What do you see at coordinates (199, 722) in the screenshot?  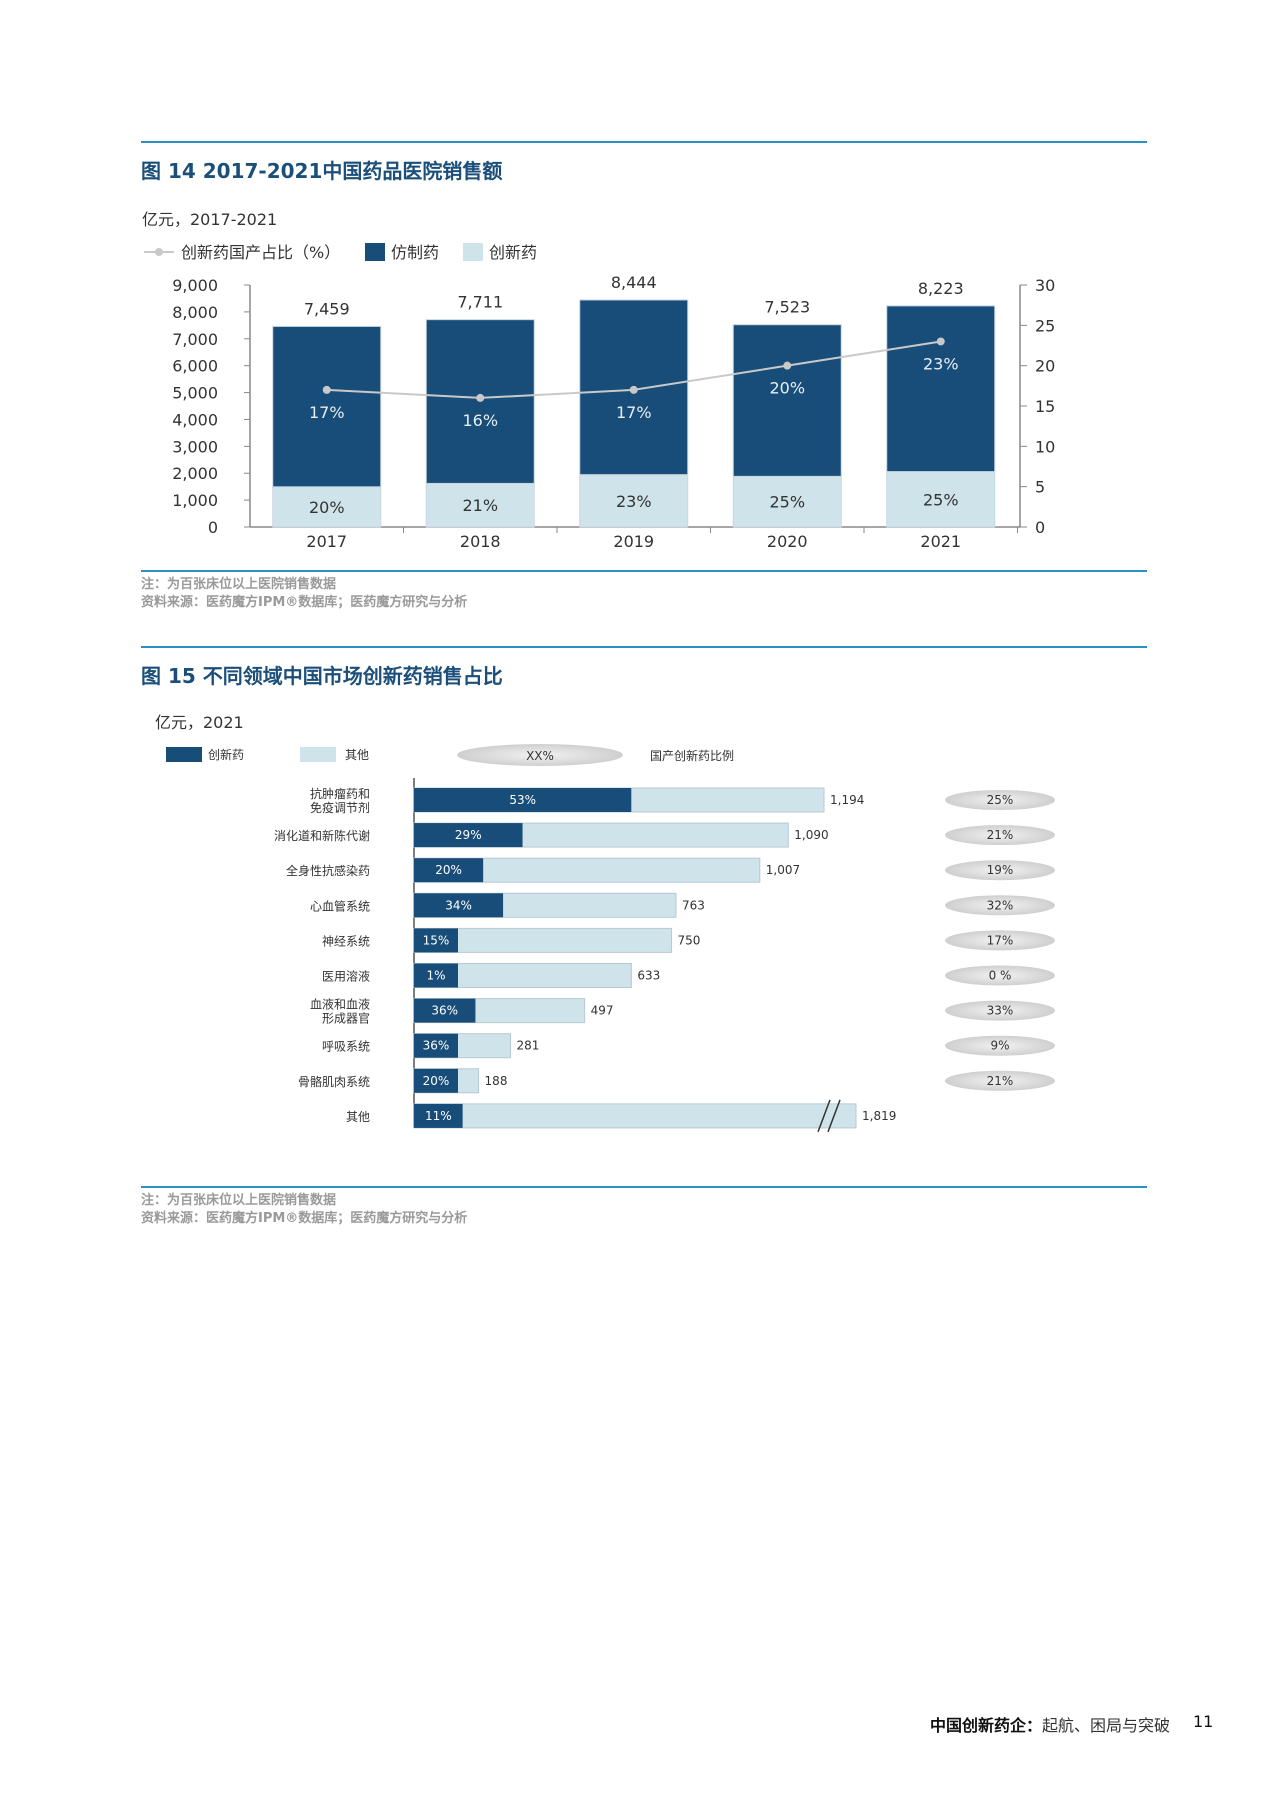 I see `fig15-unit: 亿元，2021` at bounding box center [199, 722].